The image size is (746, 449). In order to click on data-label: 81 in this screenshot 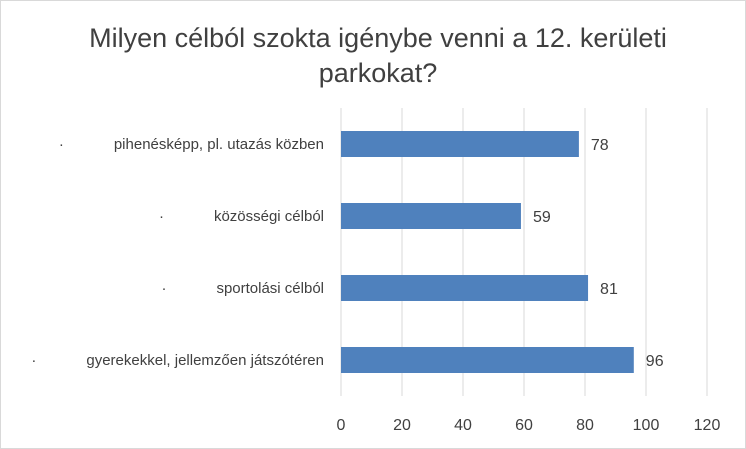, I will do `click(609, 289)`.